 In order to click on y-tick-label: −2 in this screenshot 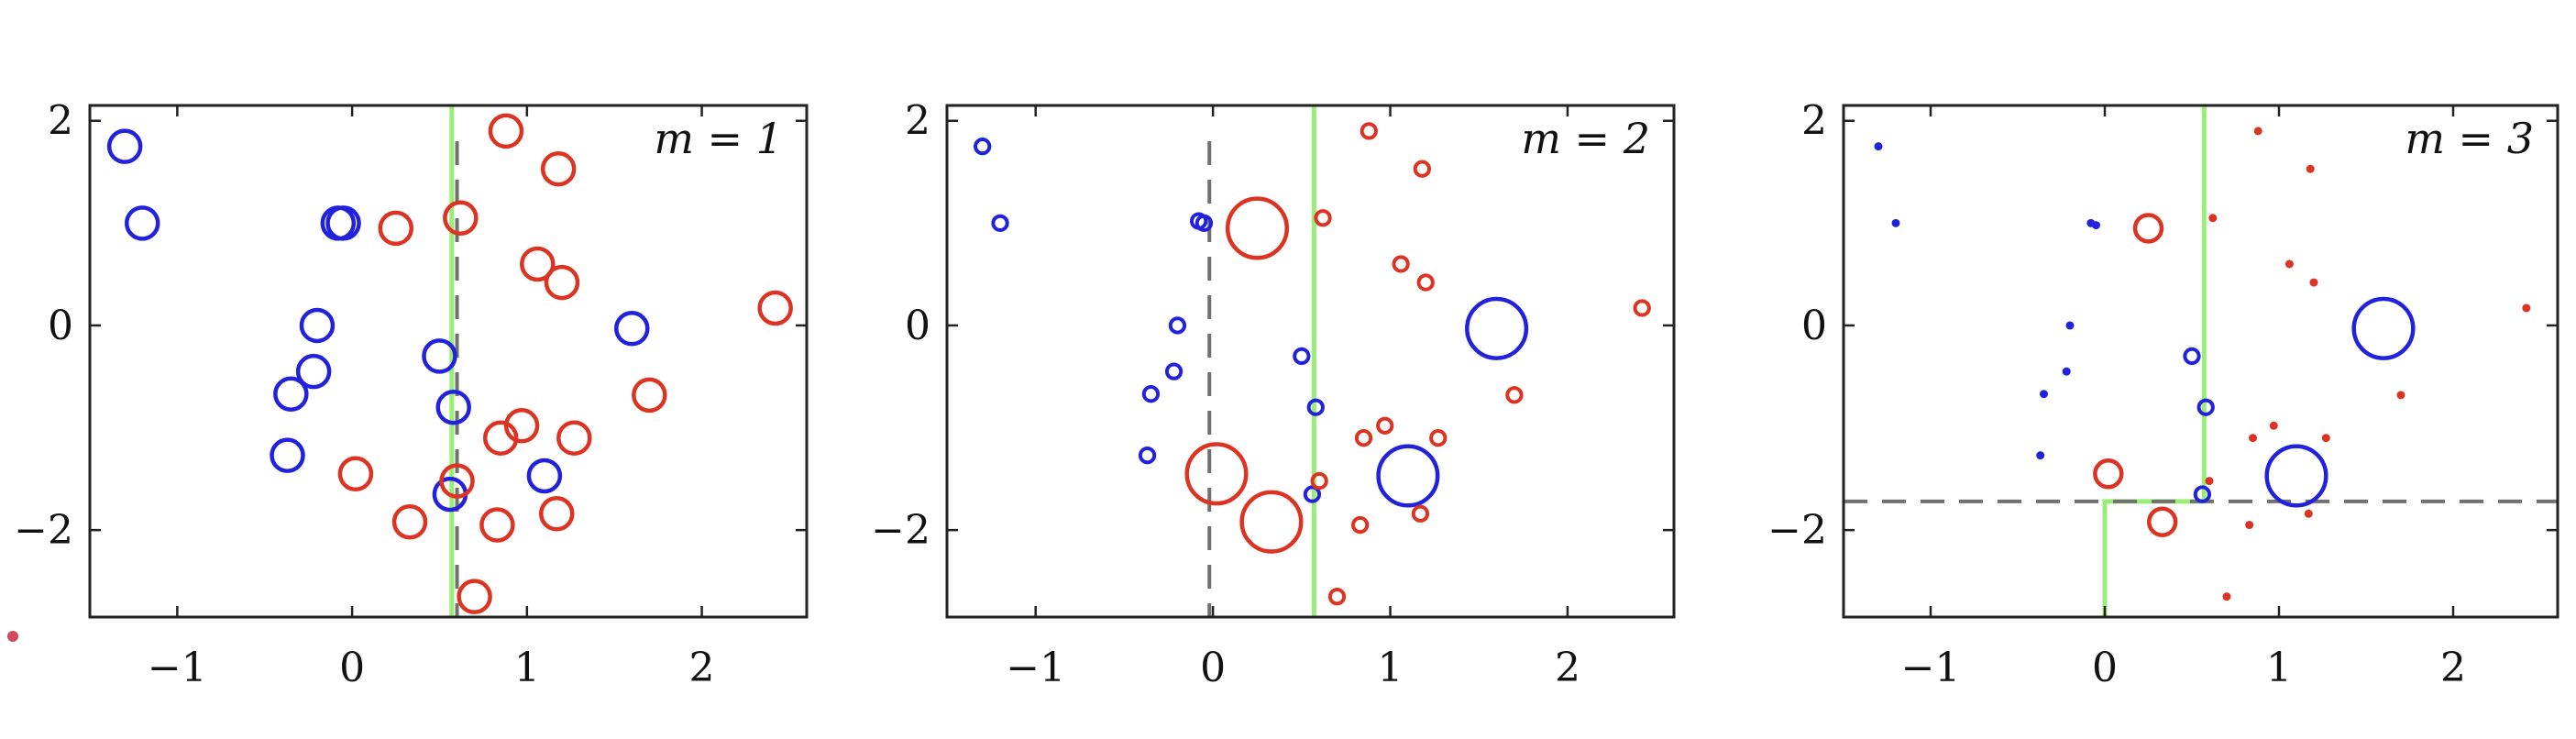, I will do `click(44, 531)`.